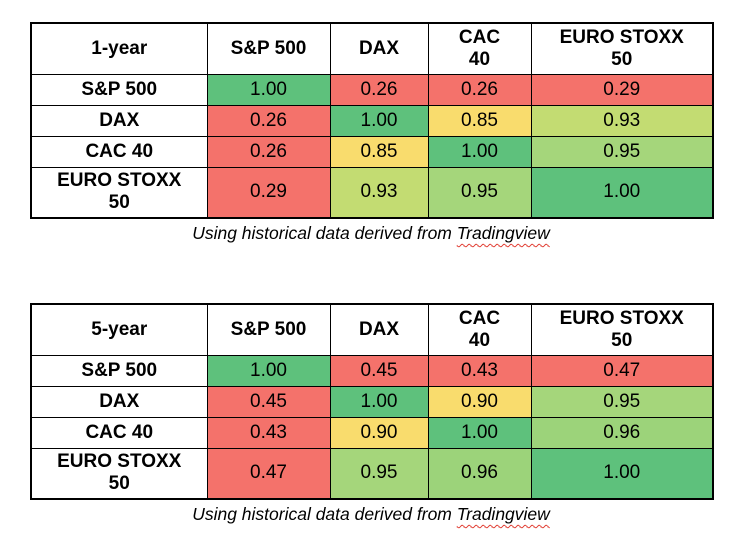  What do you see at coordinates (119, 329) in the screenshot?
I see `table-period-label: 5-year` at bounding box center [119, 329].